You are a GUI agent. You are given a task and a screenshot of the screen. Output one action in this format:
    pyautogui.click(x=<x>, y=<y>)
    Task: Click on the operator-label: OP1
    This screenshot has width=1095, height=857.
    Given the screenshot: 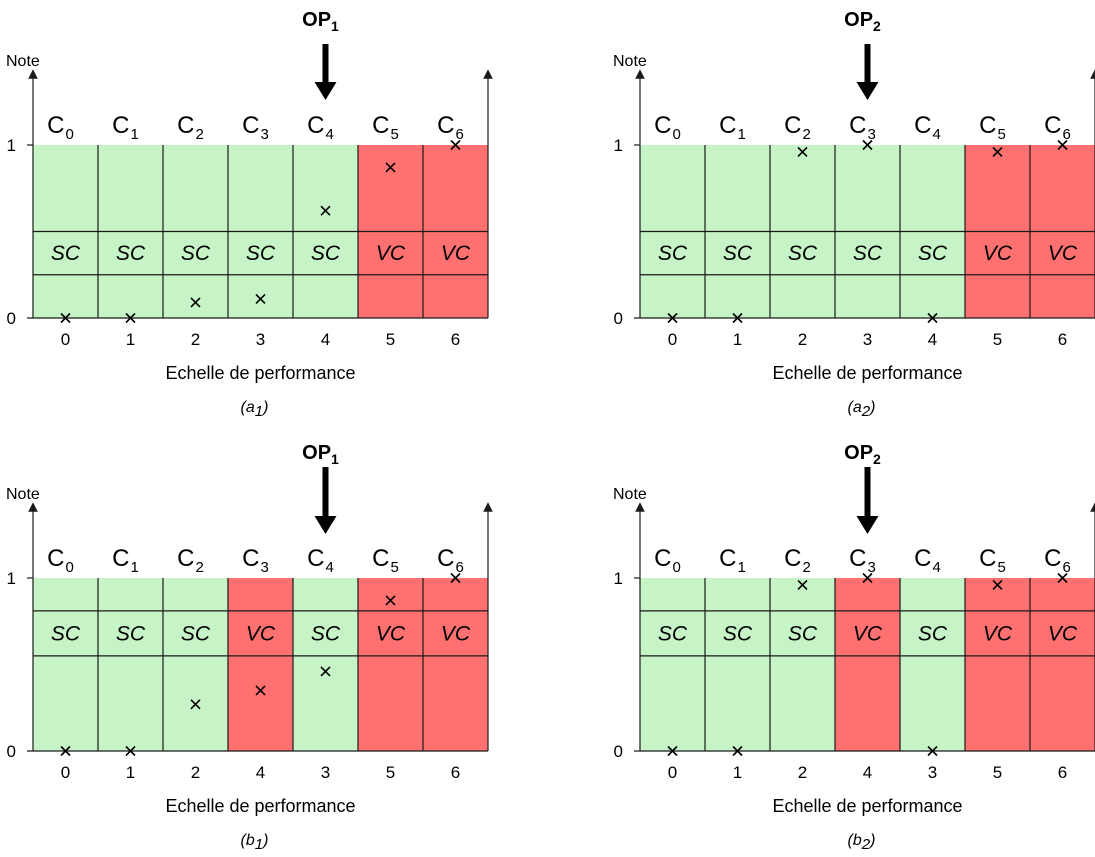 What is the action you would take?
    pyautogui.click(x=320, y=454)
    